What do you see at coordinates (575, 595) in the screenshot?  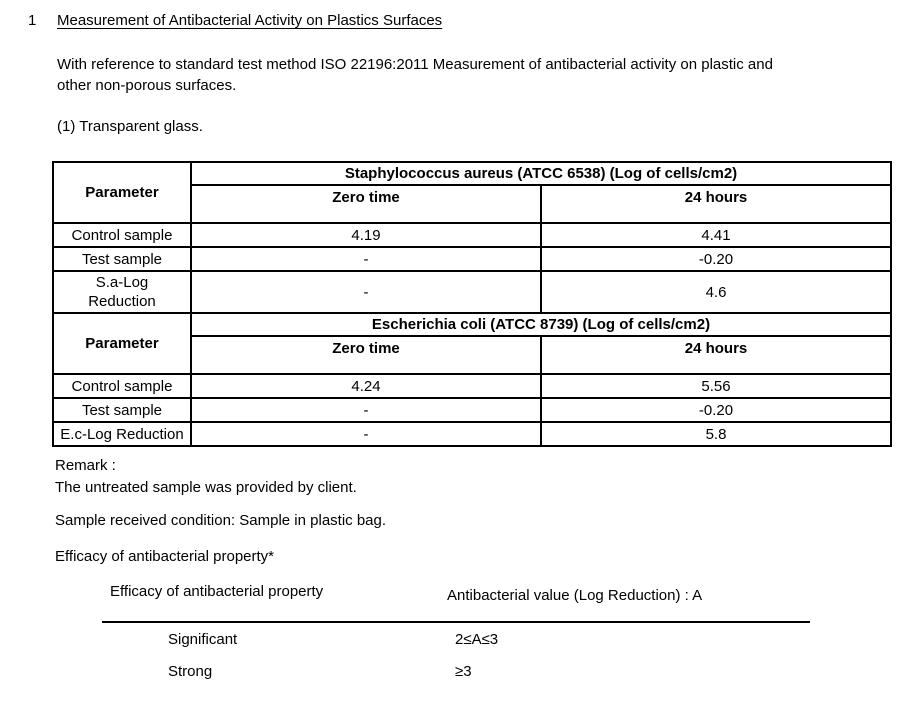 I see `efficacy-header-right: Antibacterial value (Log Reduction) : A` at bounding box center [575, 595].